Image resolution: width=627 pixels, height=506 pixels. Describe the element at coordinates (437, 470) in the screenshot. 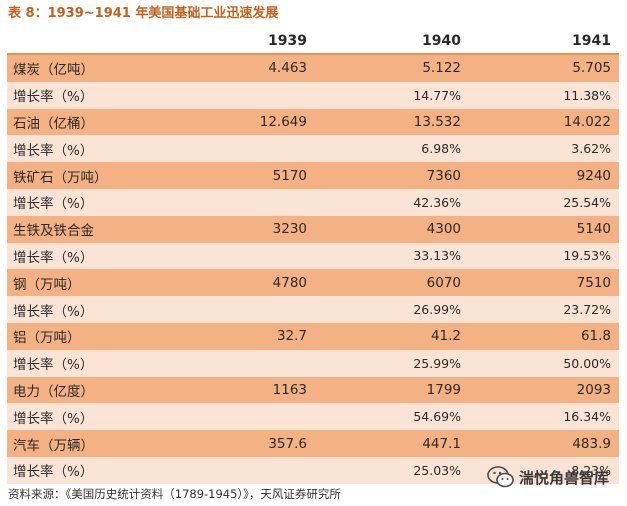

I see `cell-1940: 25.03%` at that location.